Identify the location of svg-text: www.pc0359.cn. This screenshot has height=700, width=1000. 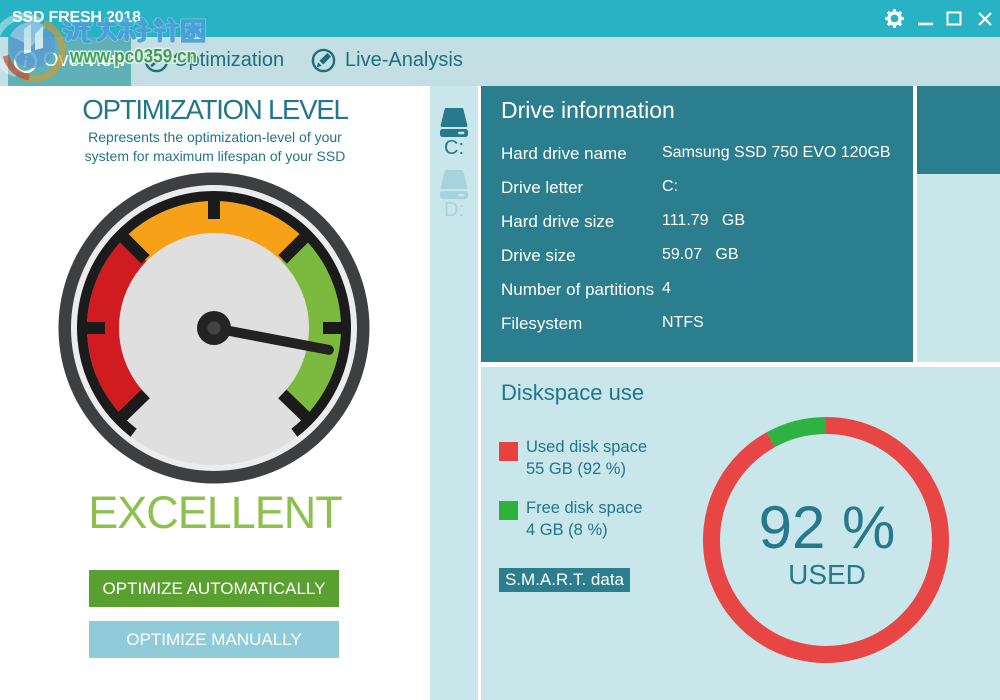
(133, 57).